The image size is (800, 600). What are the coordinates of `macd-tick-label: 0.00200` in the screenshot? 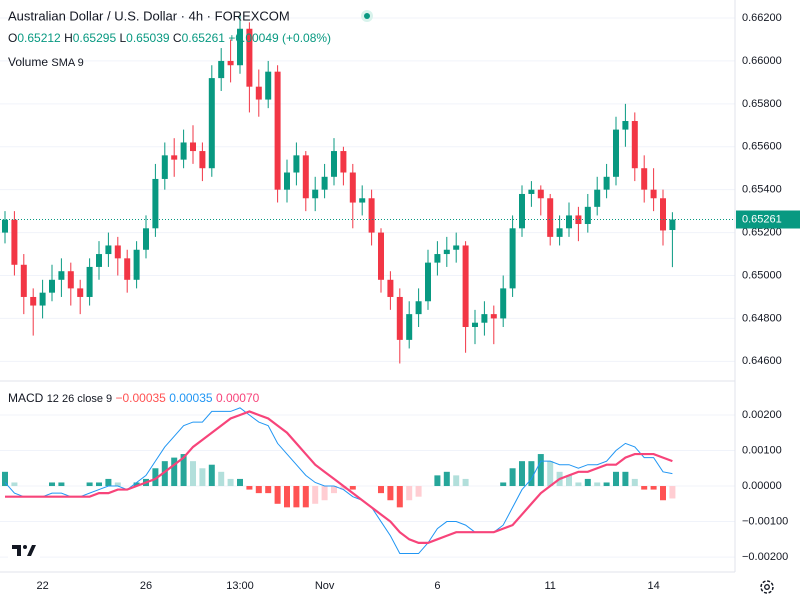 It's located at (762, 415).